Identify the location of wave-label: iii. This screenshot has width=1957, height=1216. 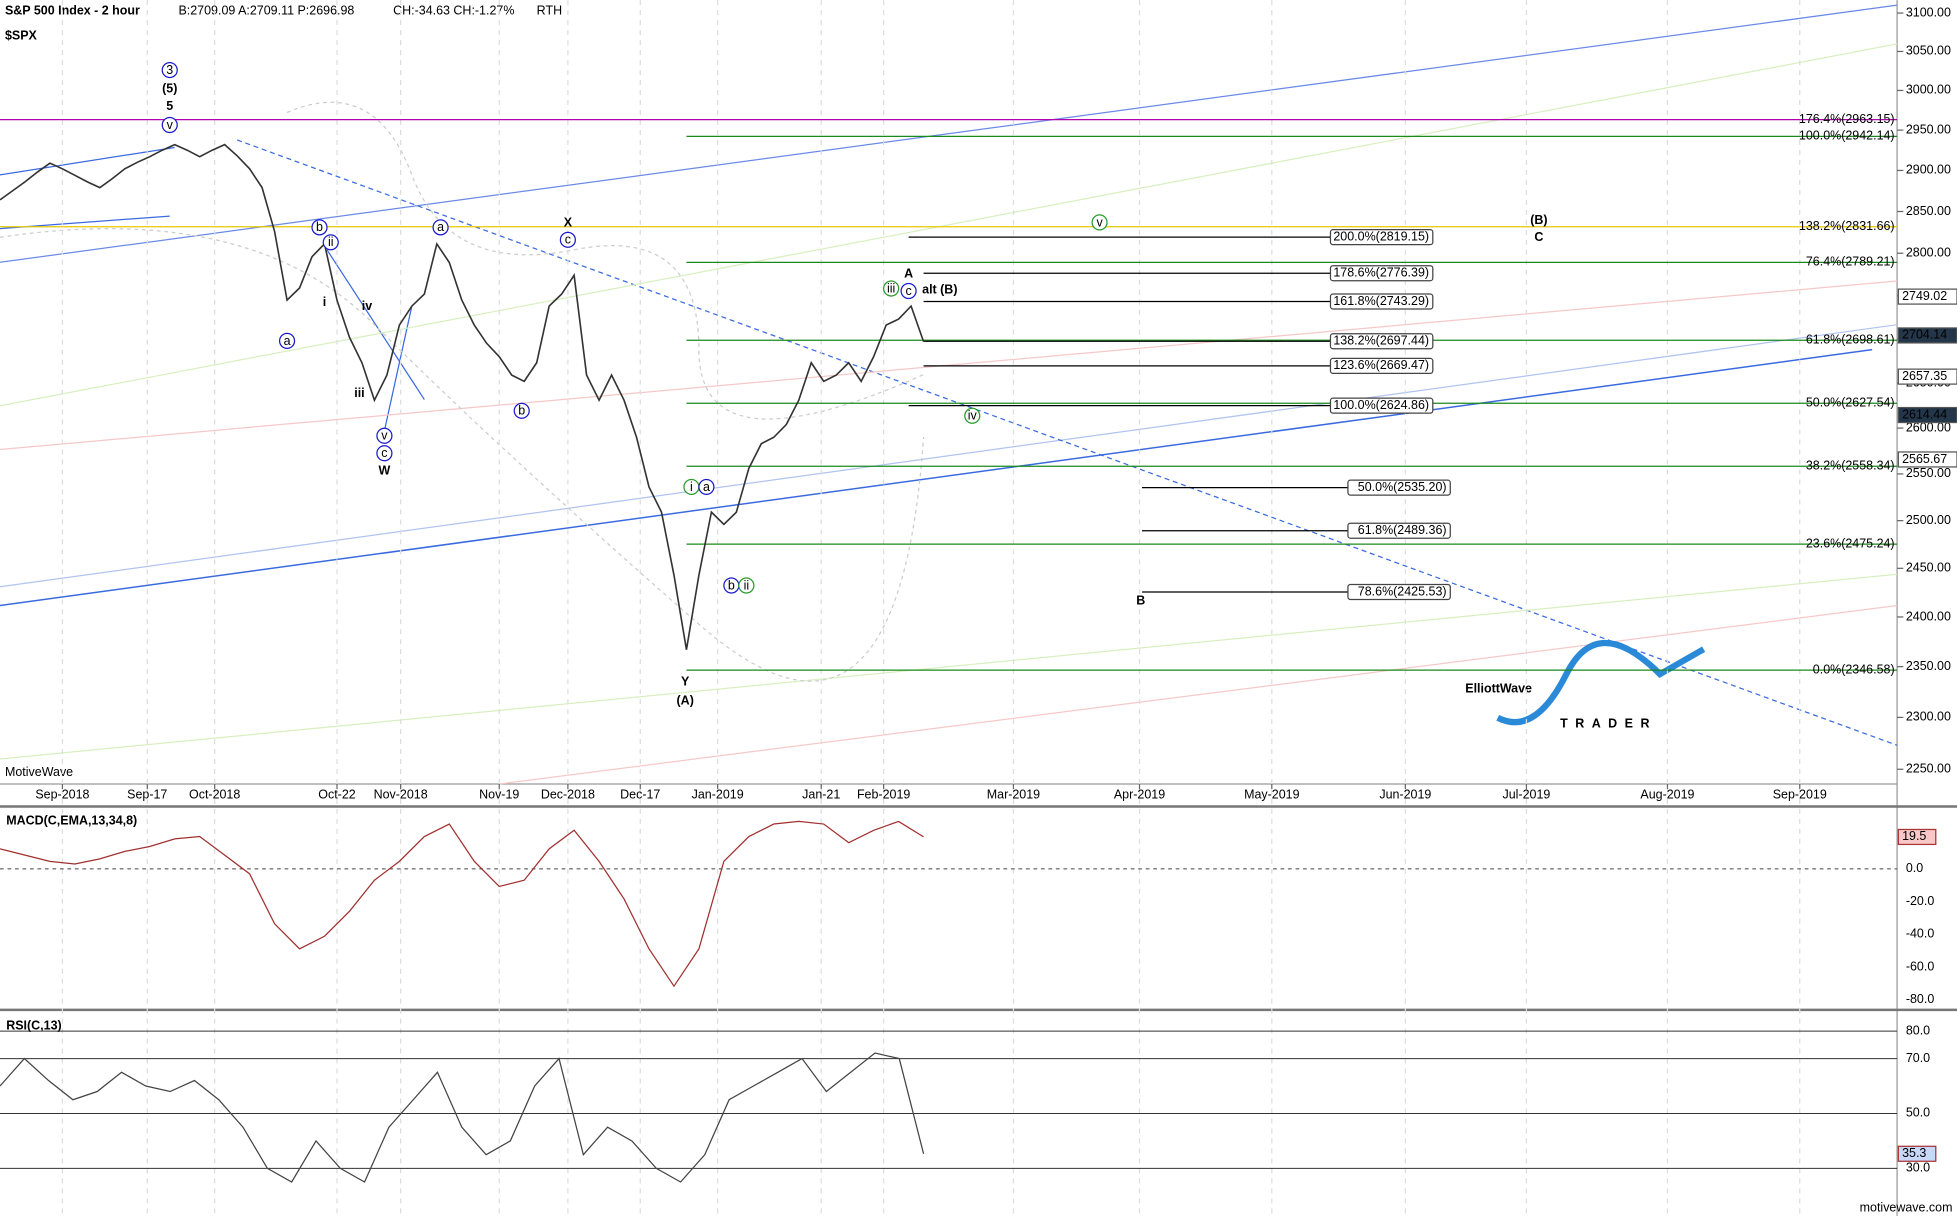
(359, 393).